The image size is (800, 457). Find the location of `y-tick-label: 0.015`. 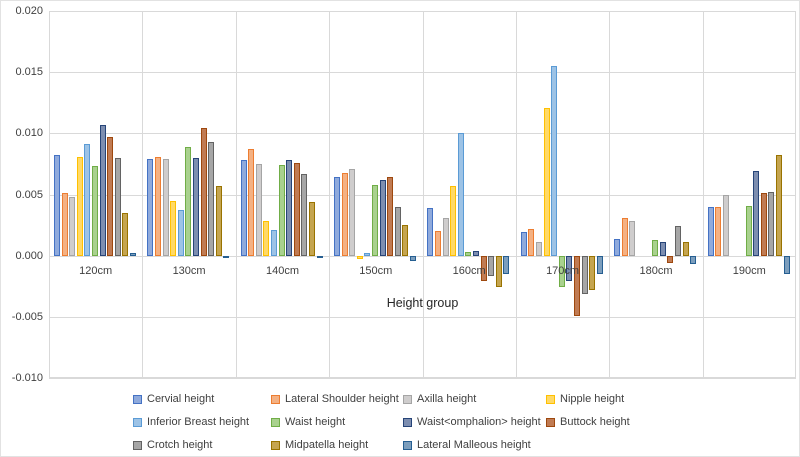

y-tick-label: 0.015 is located at coordinates (29, 72).